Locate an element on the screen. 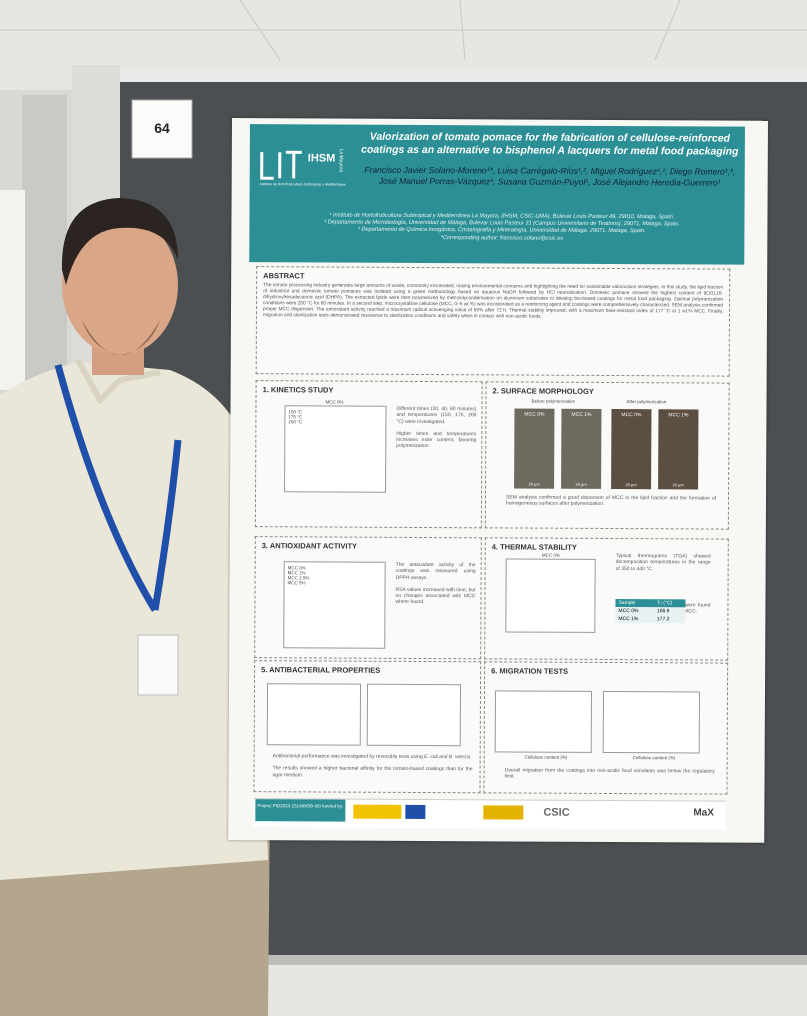 Image resolution: width=807 pixels, height=1016 pixels. beard is located at coordinates (121, 337).